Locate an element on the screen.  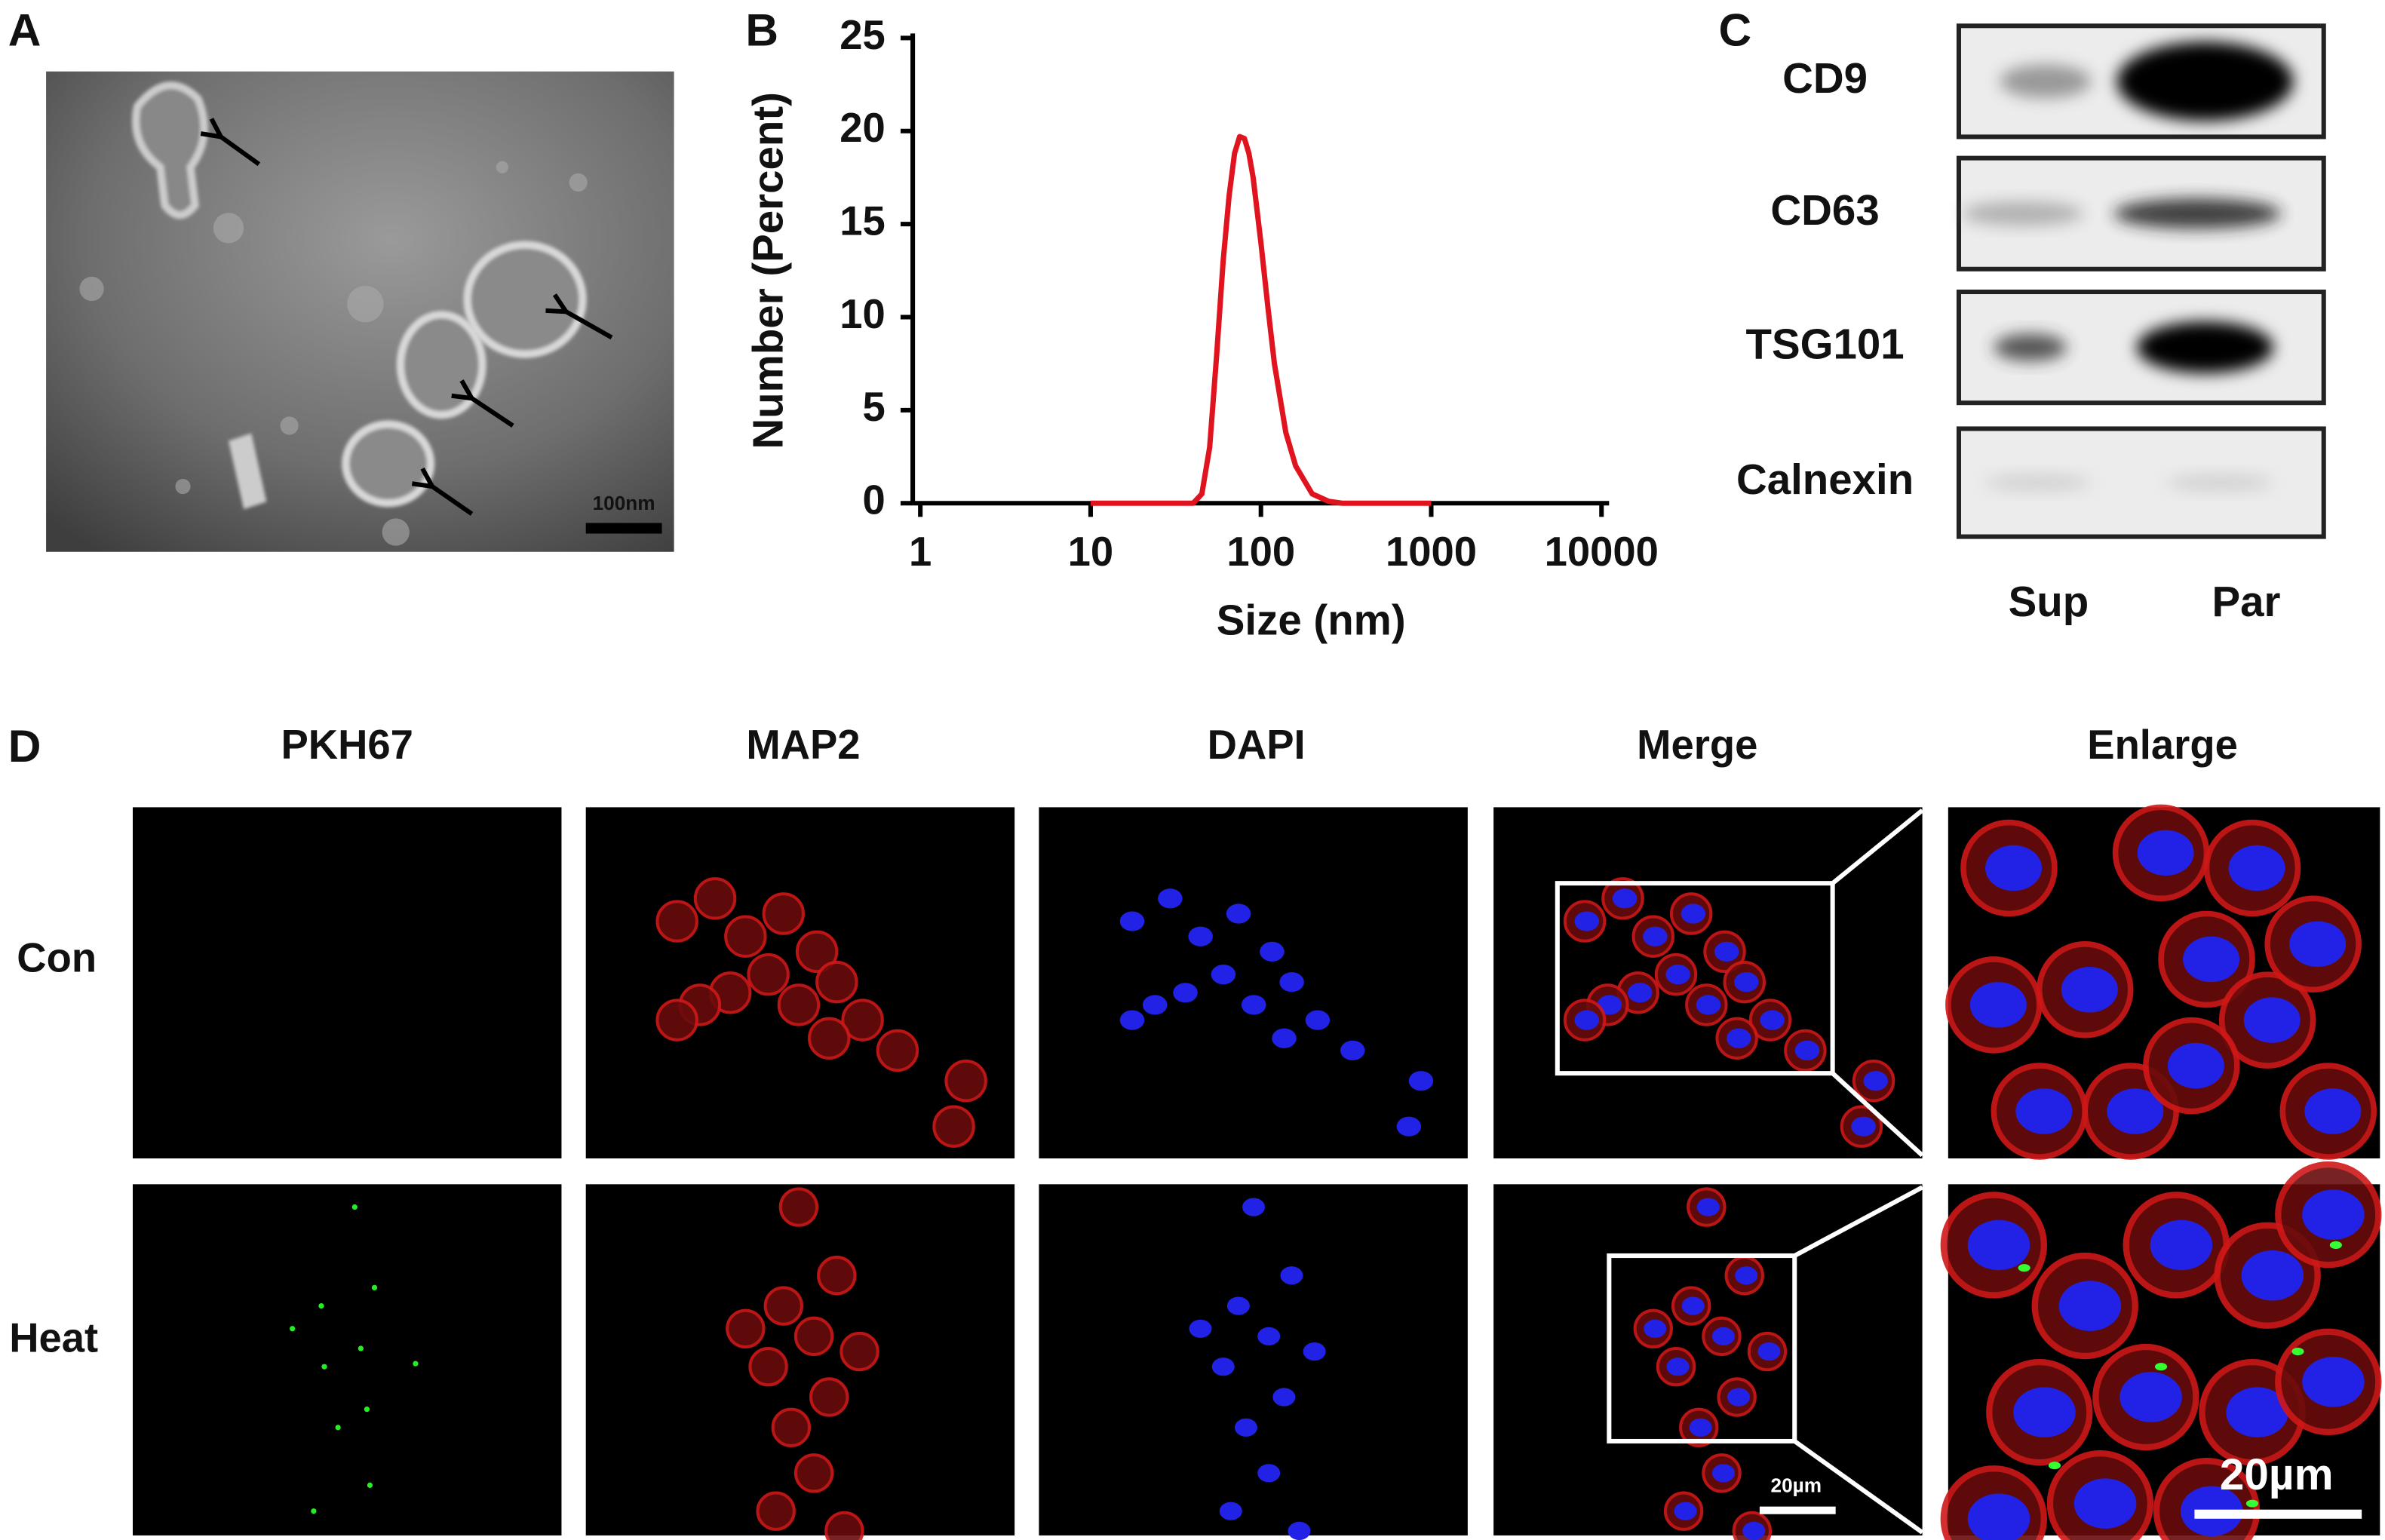
x-tick-label: 100 is located at coordinates (1260, 552).